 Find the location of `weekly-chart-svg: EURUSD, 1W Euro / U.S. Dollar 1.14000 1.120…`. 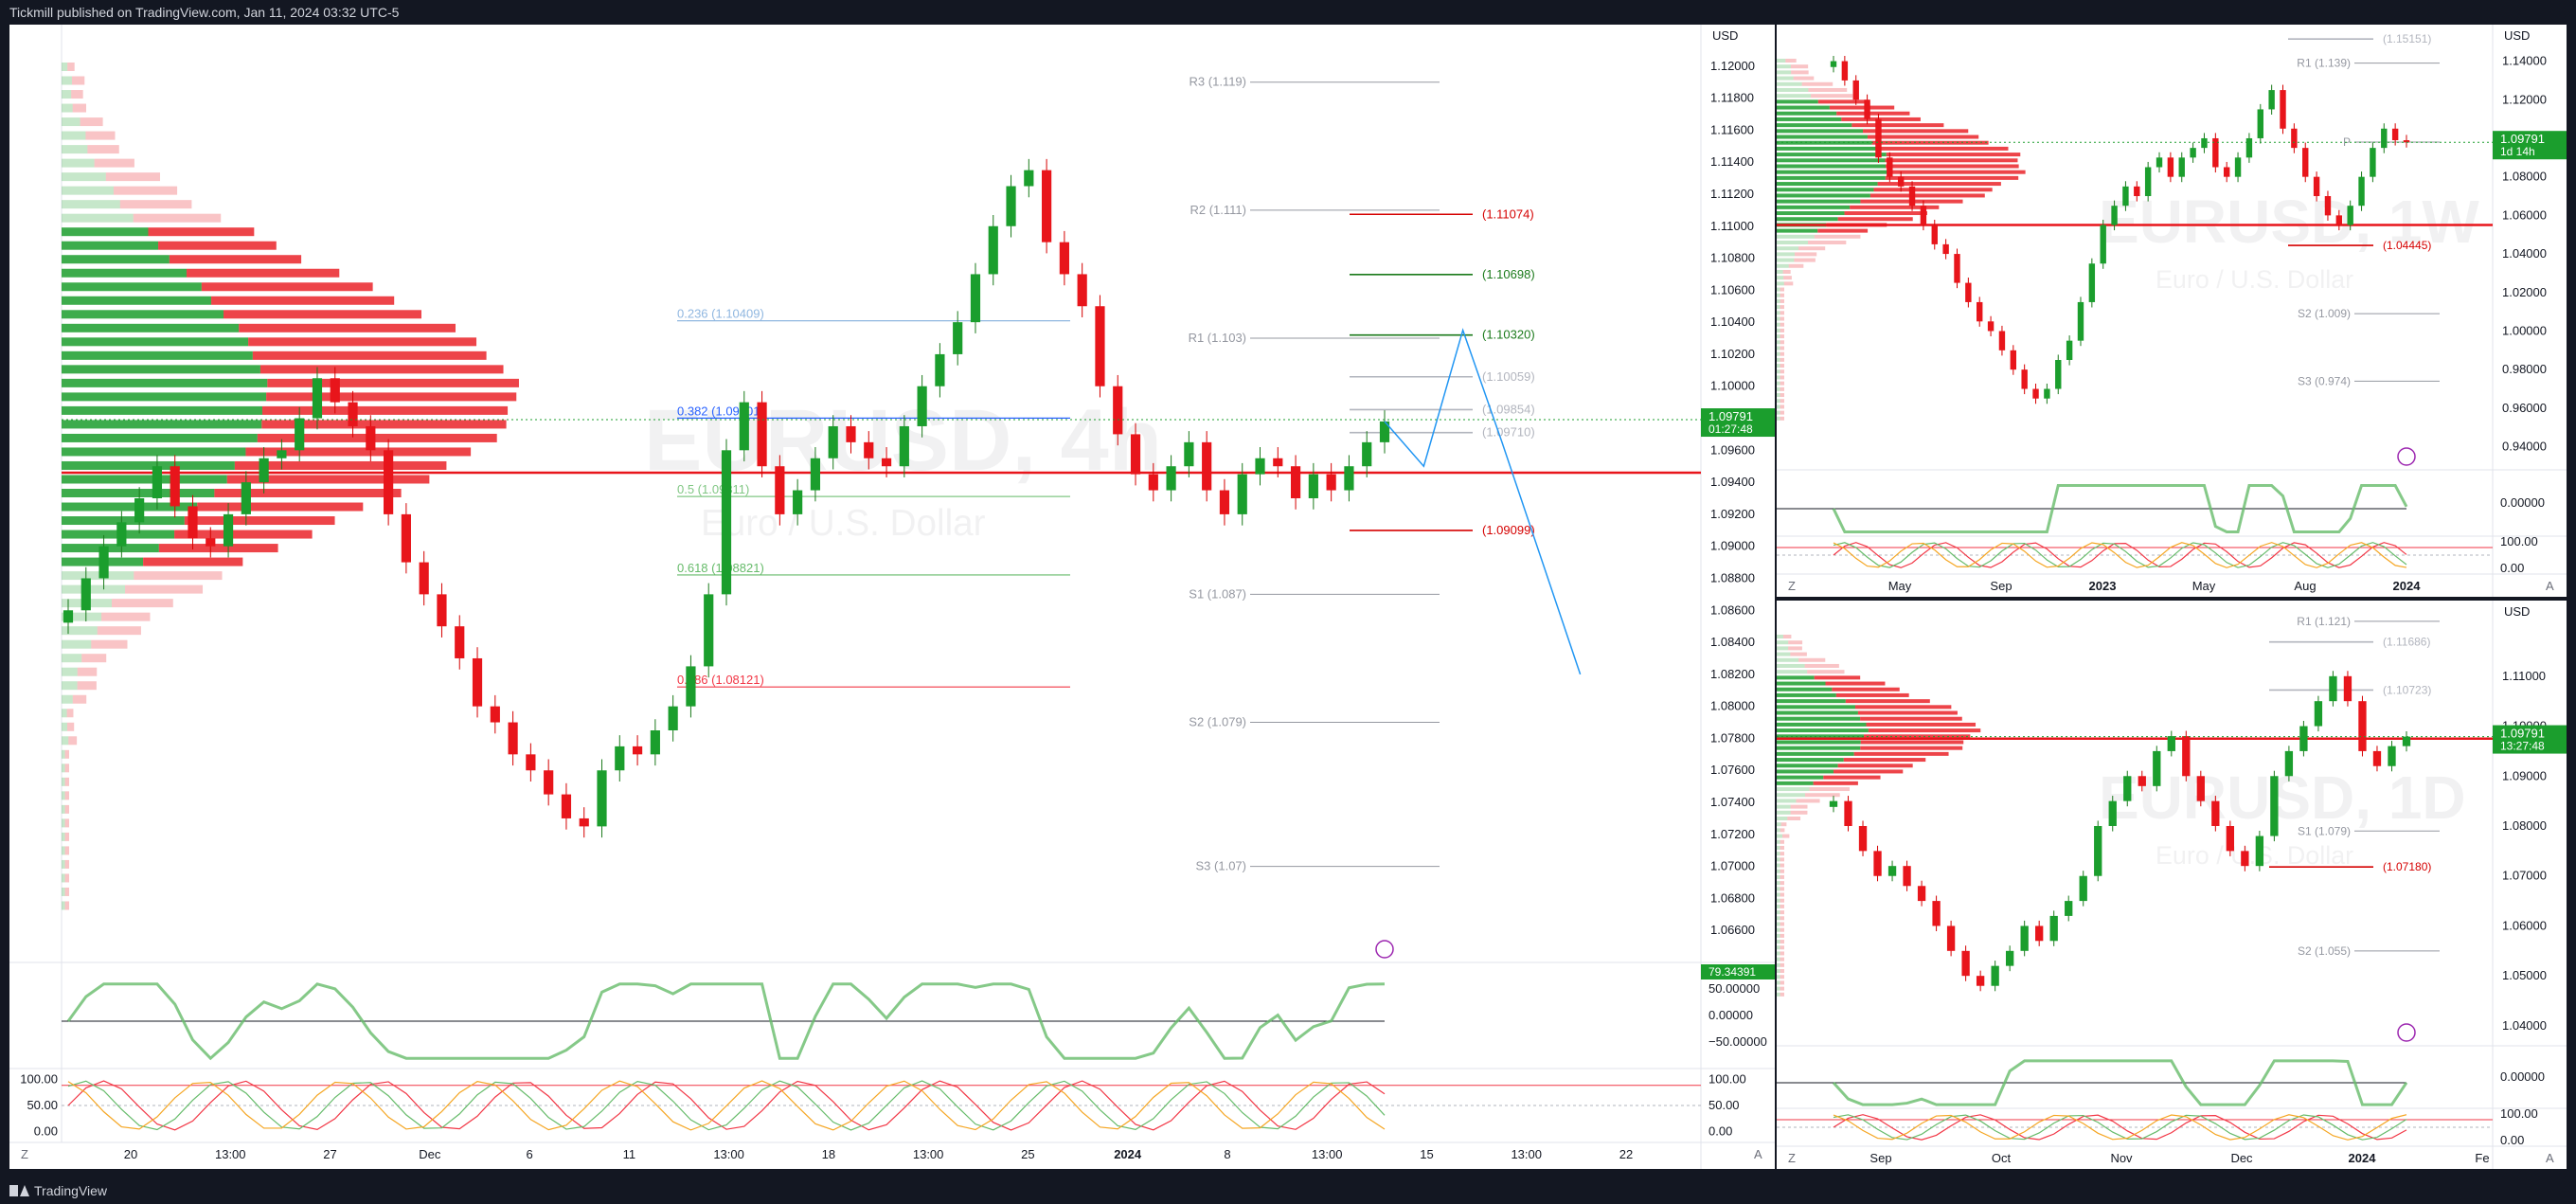

weekly-chart-svg: EURUSD, 1W Euro / U.S. Dollar 1.14000 1.120… is located at coordinates (2172, 311).